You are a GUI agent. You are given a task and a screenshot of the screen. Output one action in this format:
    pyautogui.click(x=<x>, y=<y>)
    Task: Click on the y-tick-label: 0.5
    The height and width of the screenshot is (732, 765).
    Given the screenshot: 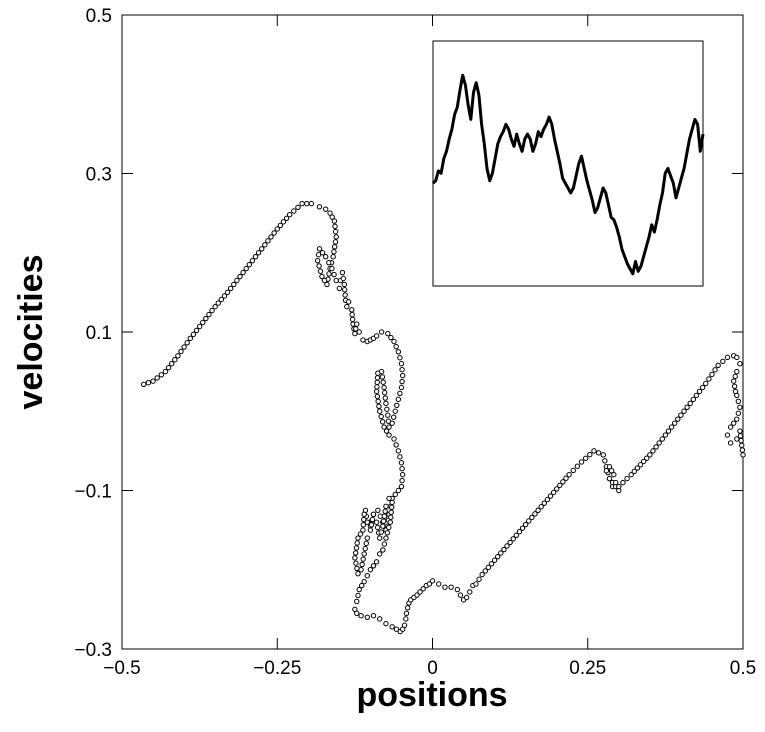 What is the action you would take?
    pyautogui.click(x=99, y=16)
    